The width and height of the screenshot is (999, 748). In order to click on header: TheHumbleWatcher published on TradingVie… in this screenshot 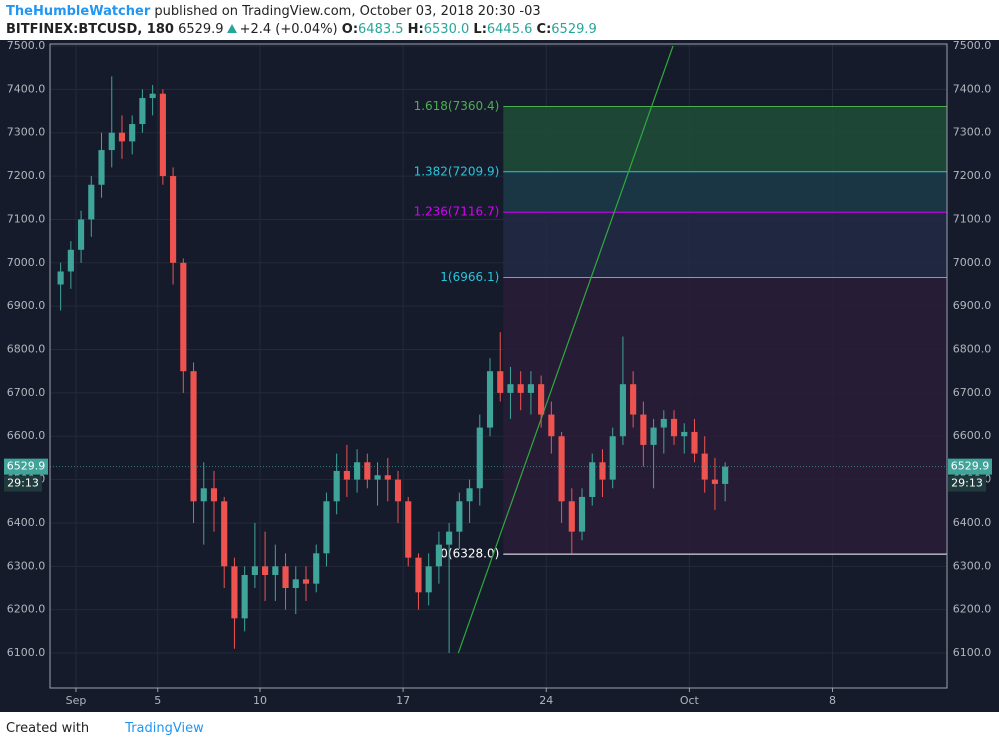, I will do `click(301, 21)`.